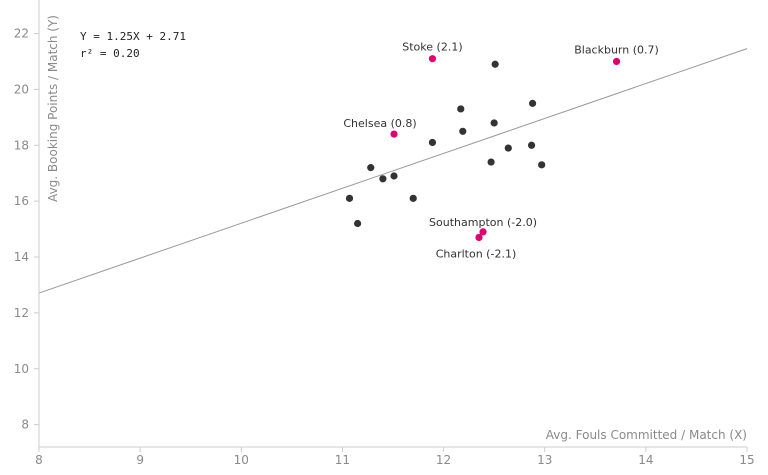  Describe the element at coordinates (21, 313) in the screenshot. I see `y-tick-label: 12` at that location.